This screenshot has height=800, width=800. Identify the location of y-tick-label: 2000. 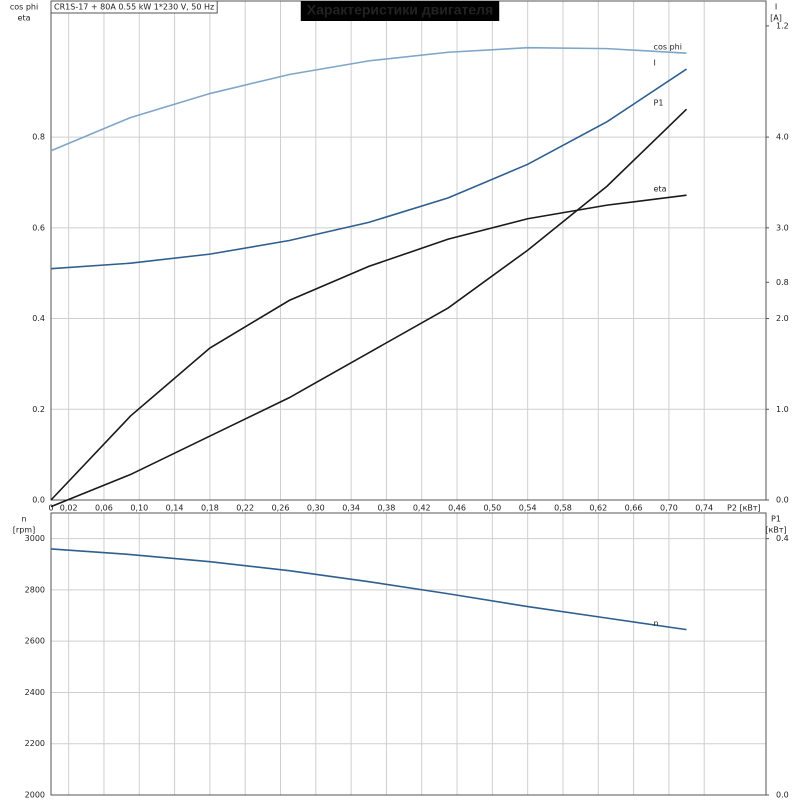
(35, 795).